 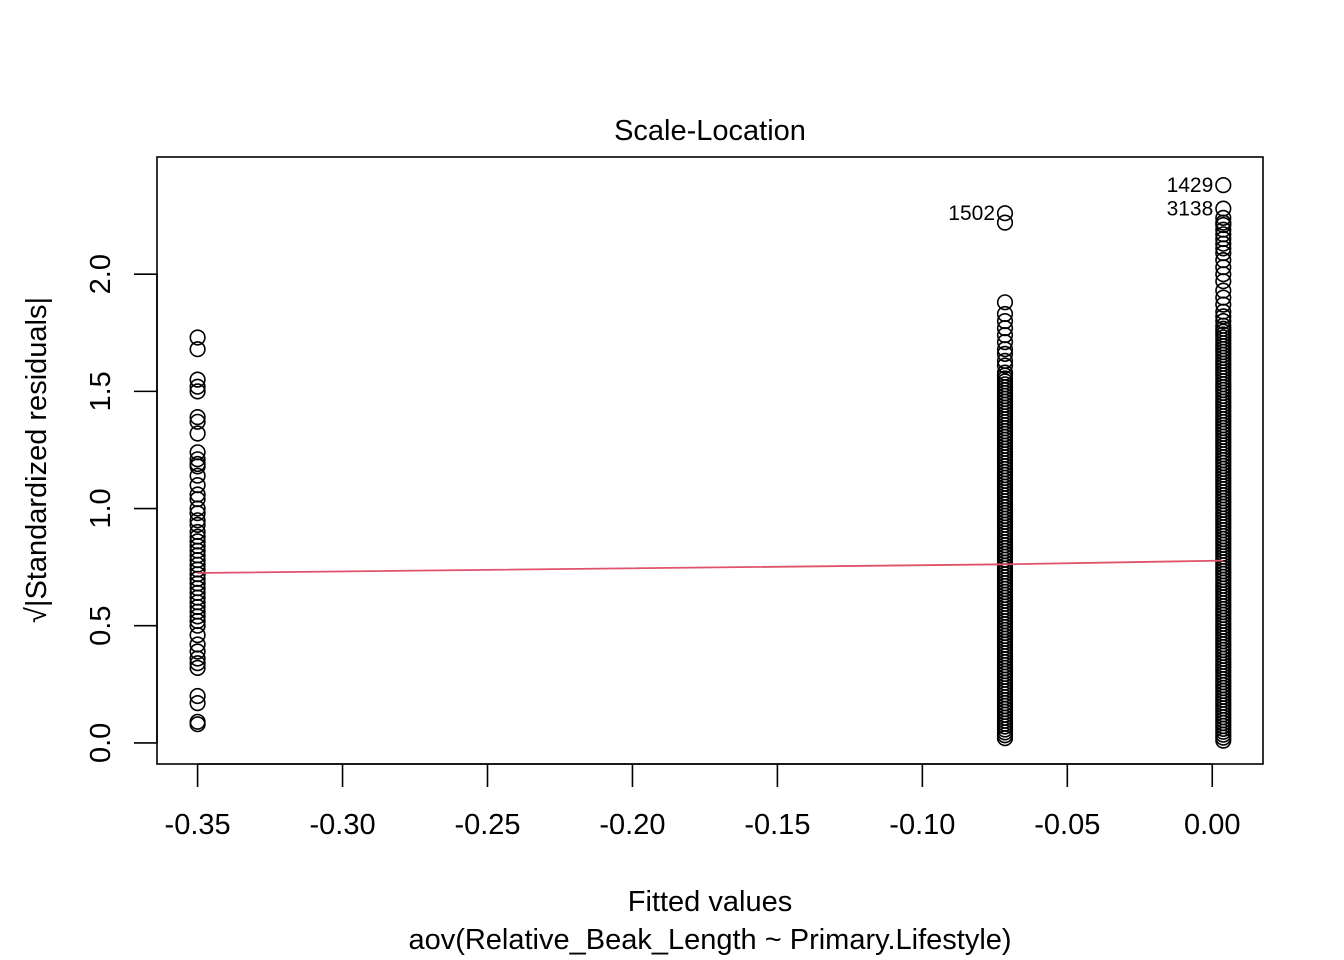 What do you see at coordinates (632, 825) in the screenshot?
I see `x-tick-label: -0.20` at bounding box center [632, 825].